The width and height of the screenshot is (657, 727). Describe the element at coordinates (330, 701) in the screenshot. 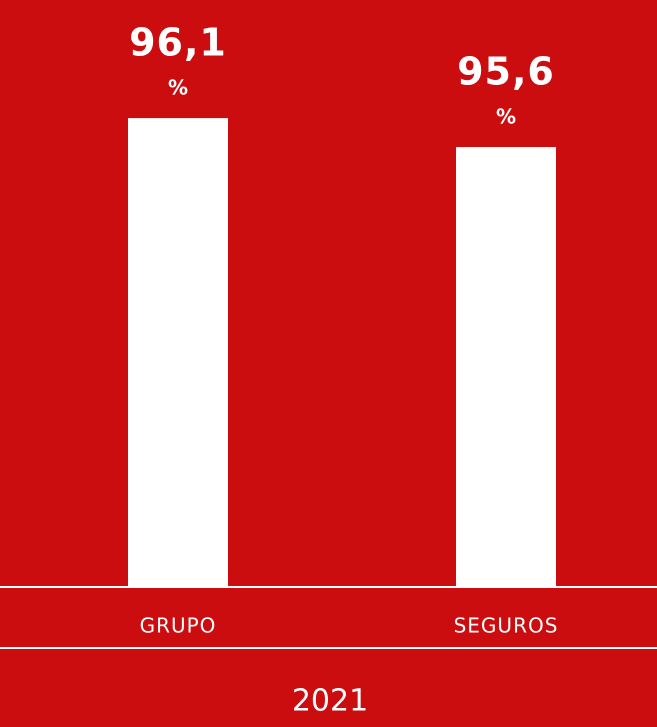

I see `x-axis-label: 2021` at that location.